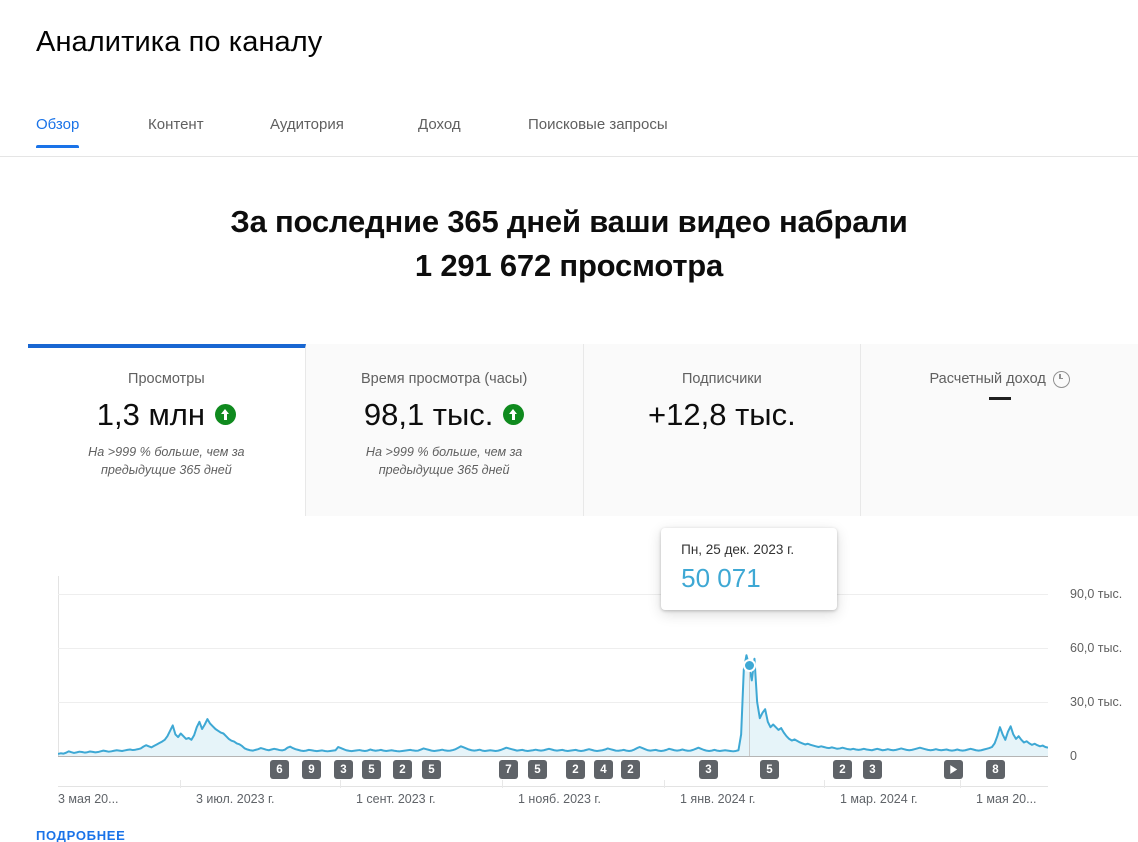 The height and width of the screenshot is (842, 1138). Describe the element at coordinates (718, 799) in the screenshot. I see `chart-x-tick-label: 1 янв. 2024 г.` at that location.